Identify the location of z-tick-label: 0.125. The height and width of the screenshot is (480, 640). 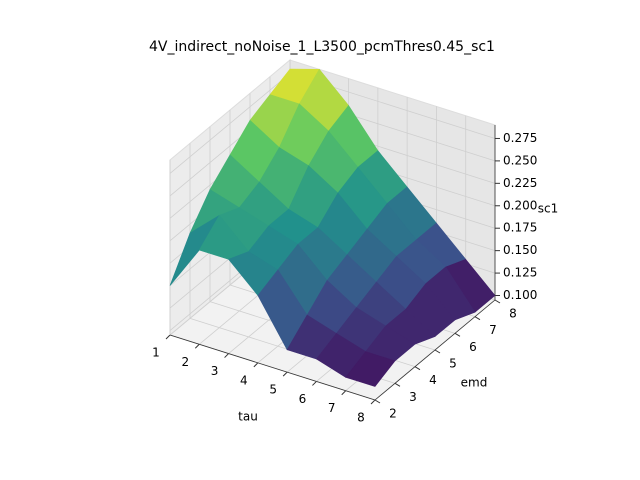
(520, 273).